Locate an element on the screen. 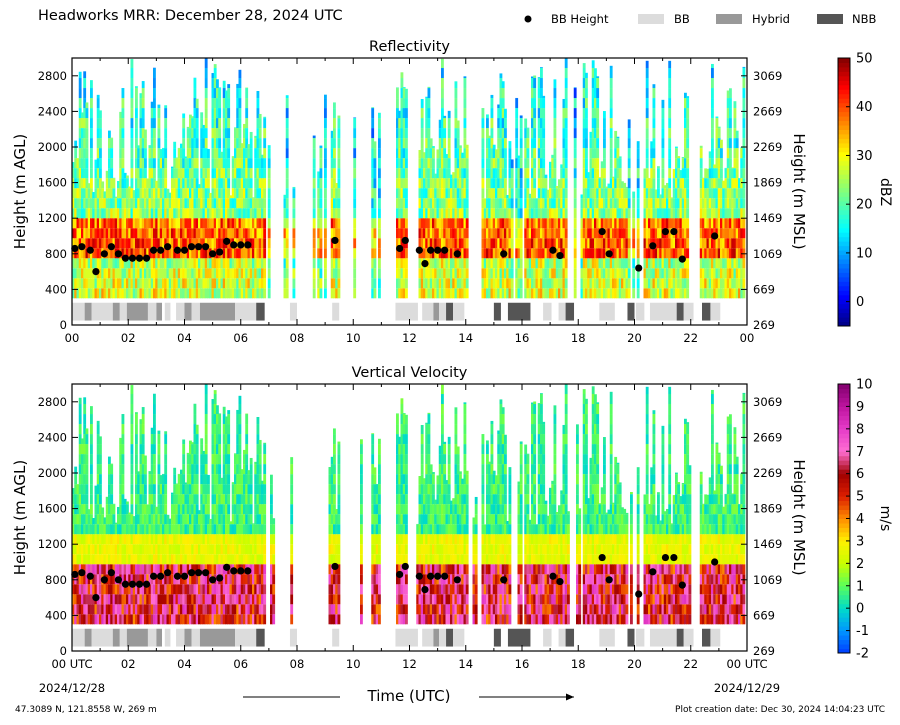 The image size is (900, 725). bb-type-segment is located at coordinates (116, 311).